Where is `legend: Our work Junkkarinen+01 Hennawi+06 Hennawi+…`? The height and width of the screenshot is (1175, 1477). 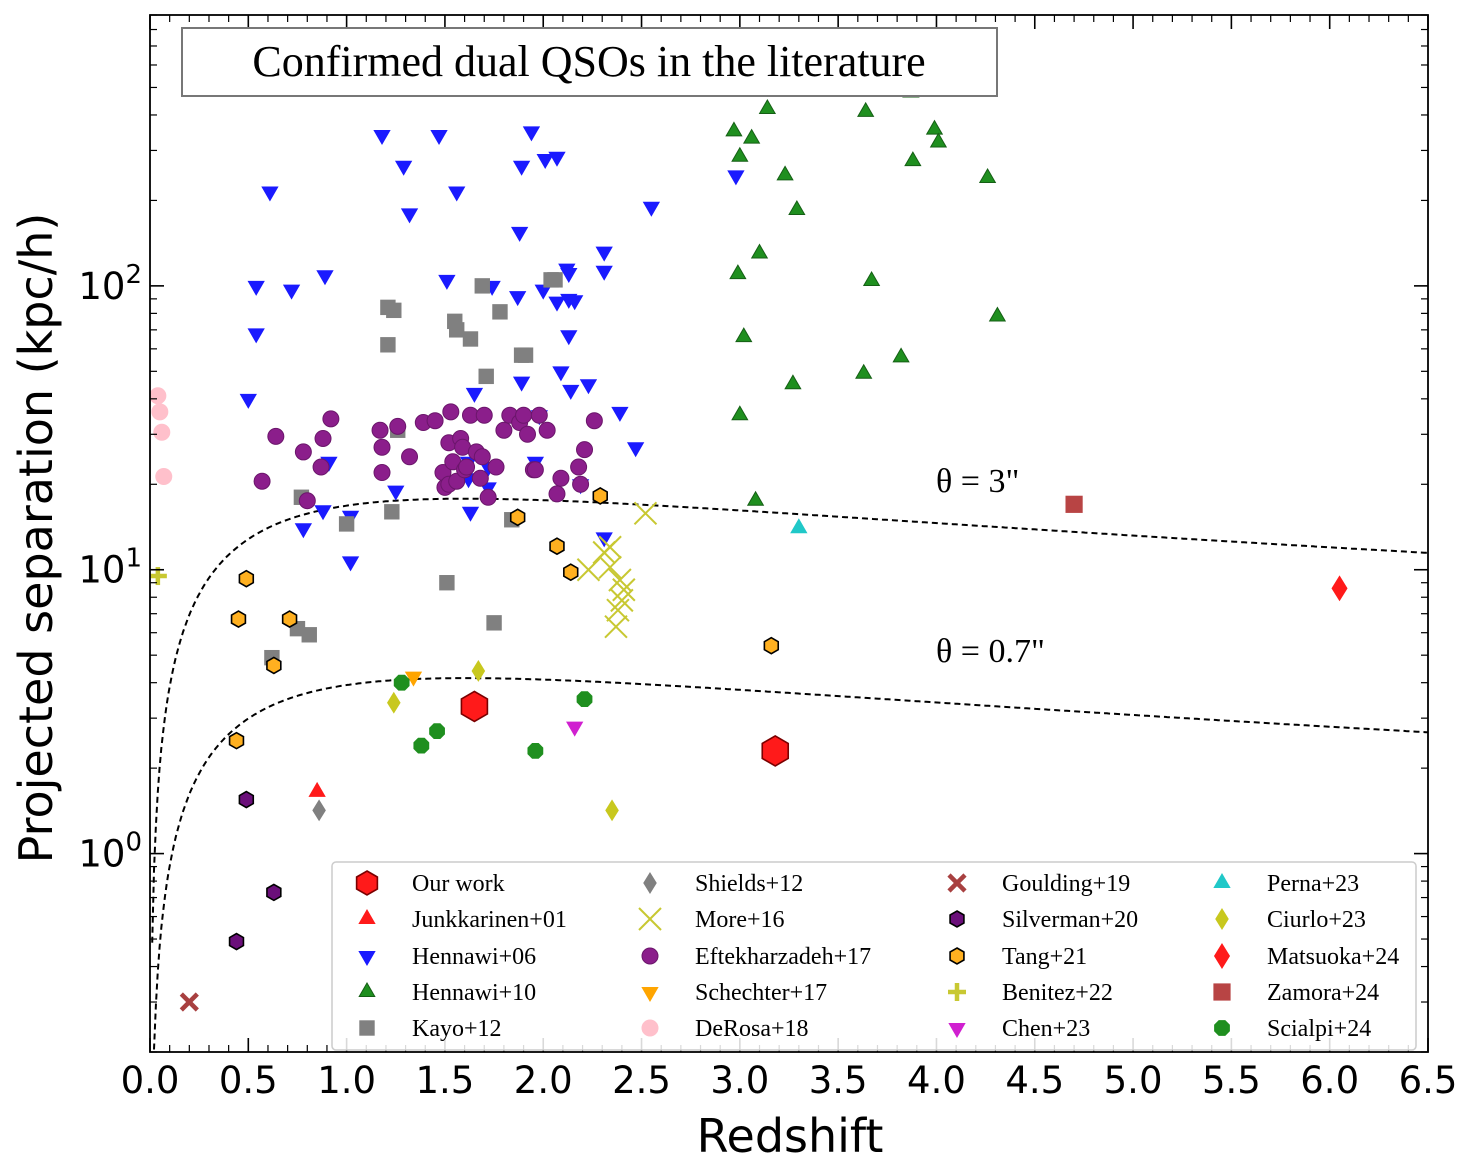
legend: Our work Junkkarinen+01 Hennawi+06 Hennawi+… is located at coordinates (874, 956).